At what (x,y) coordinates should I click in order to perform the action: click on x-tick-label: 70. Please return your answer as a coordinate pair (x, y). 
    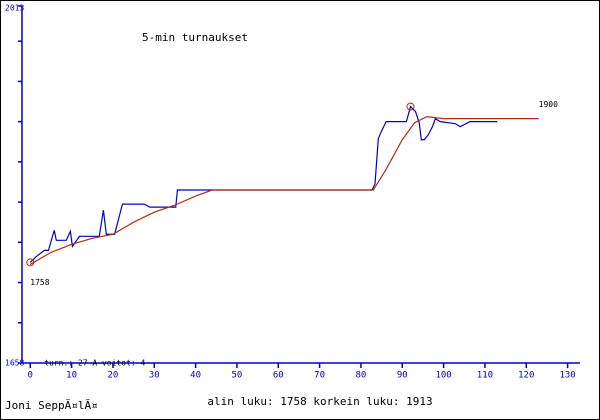
    Looking at the image, I should click on (319, 376).